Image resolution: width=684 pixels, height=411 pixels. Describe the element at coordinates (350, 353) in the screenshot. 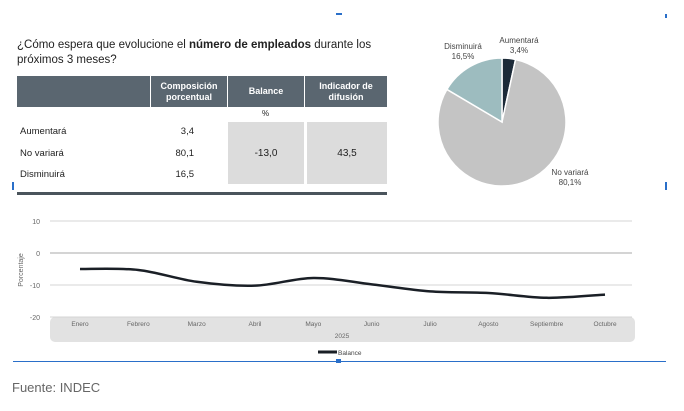

I see `legend-label: Balance` at that location.